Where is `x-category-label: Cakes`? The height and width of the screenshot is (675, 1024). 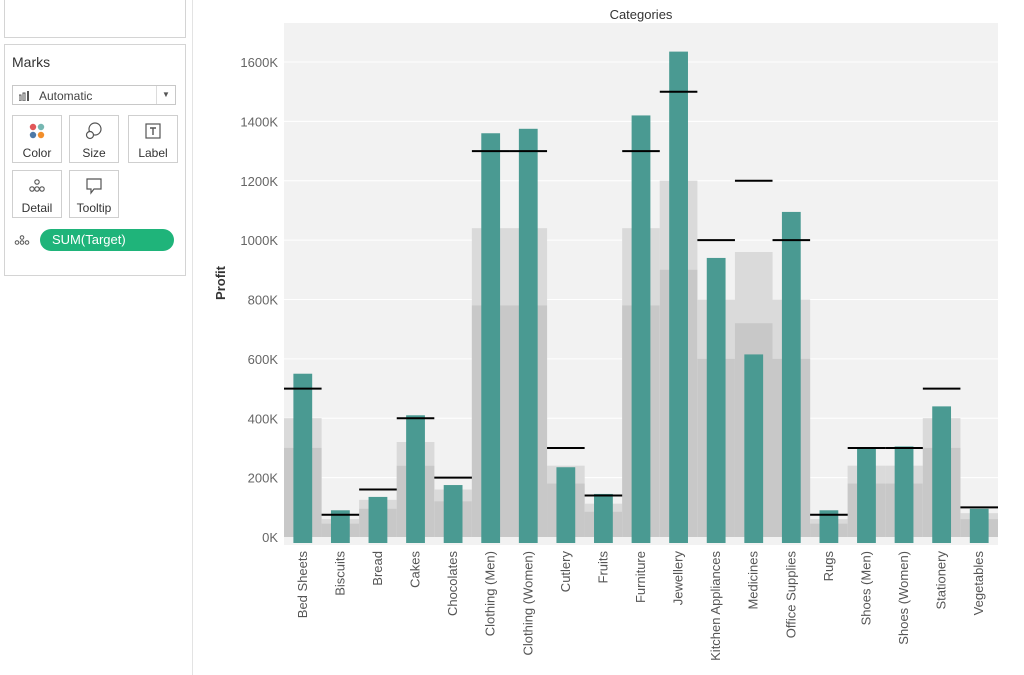
x-category-label: Cakes is located at coordinates (415, 569).